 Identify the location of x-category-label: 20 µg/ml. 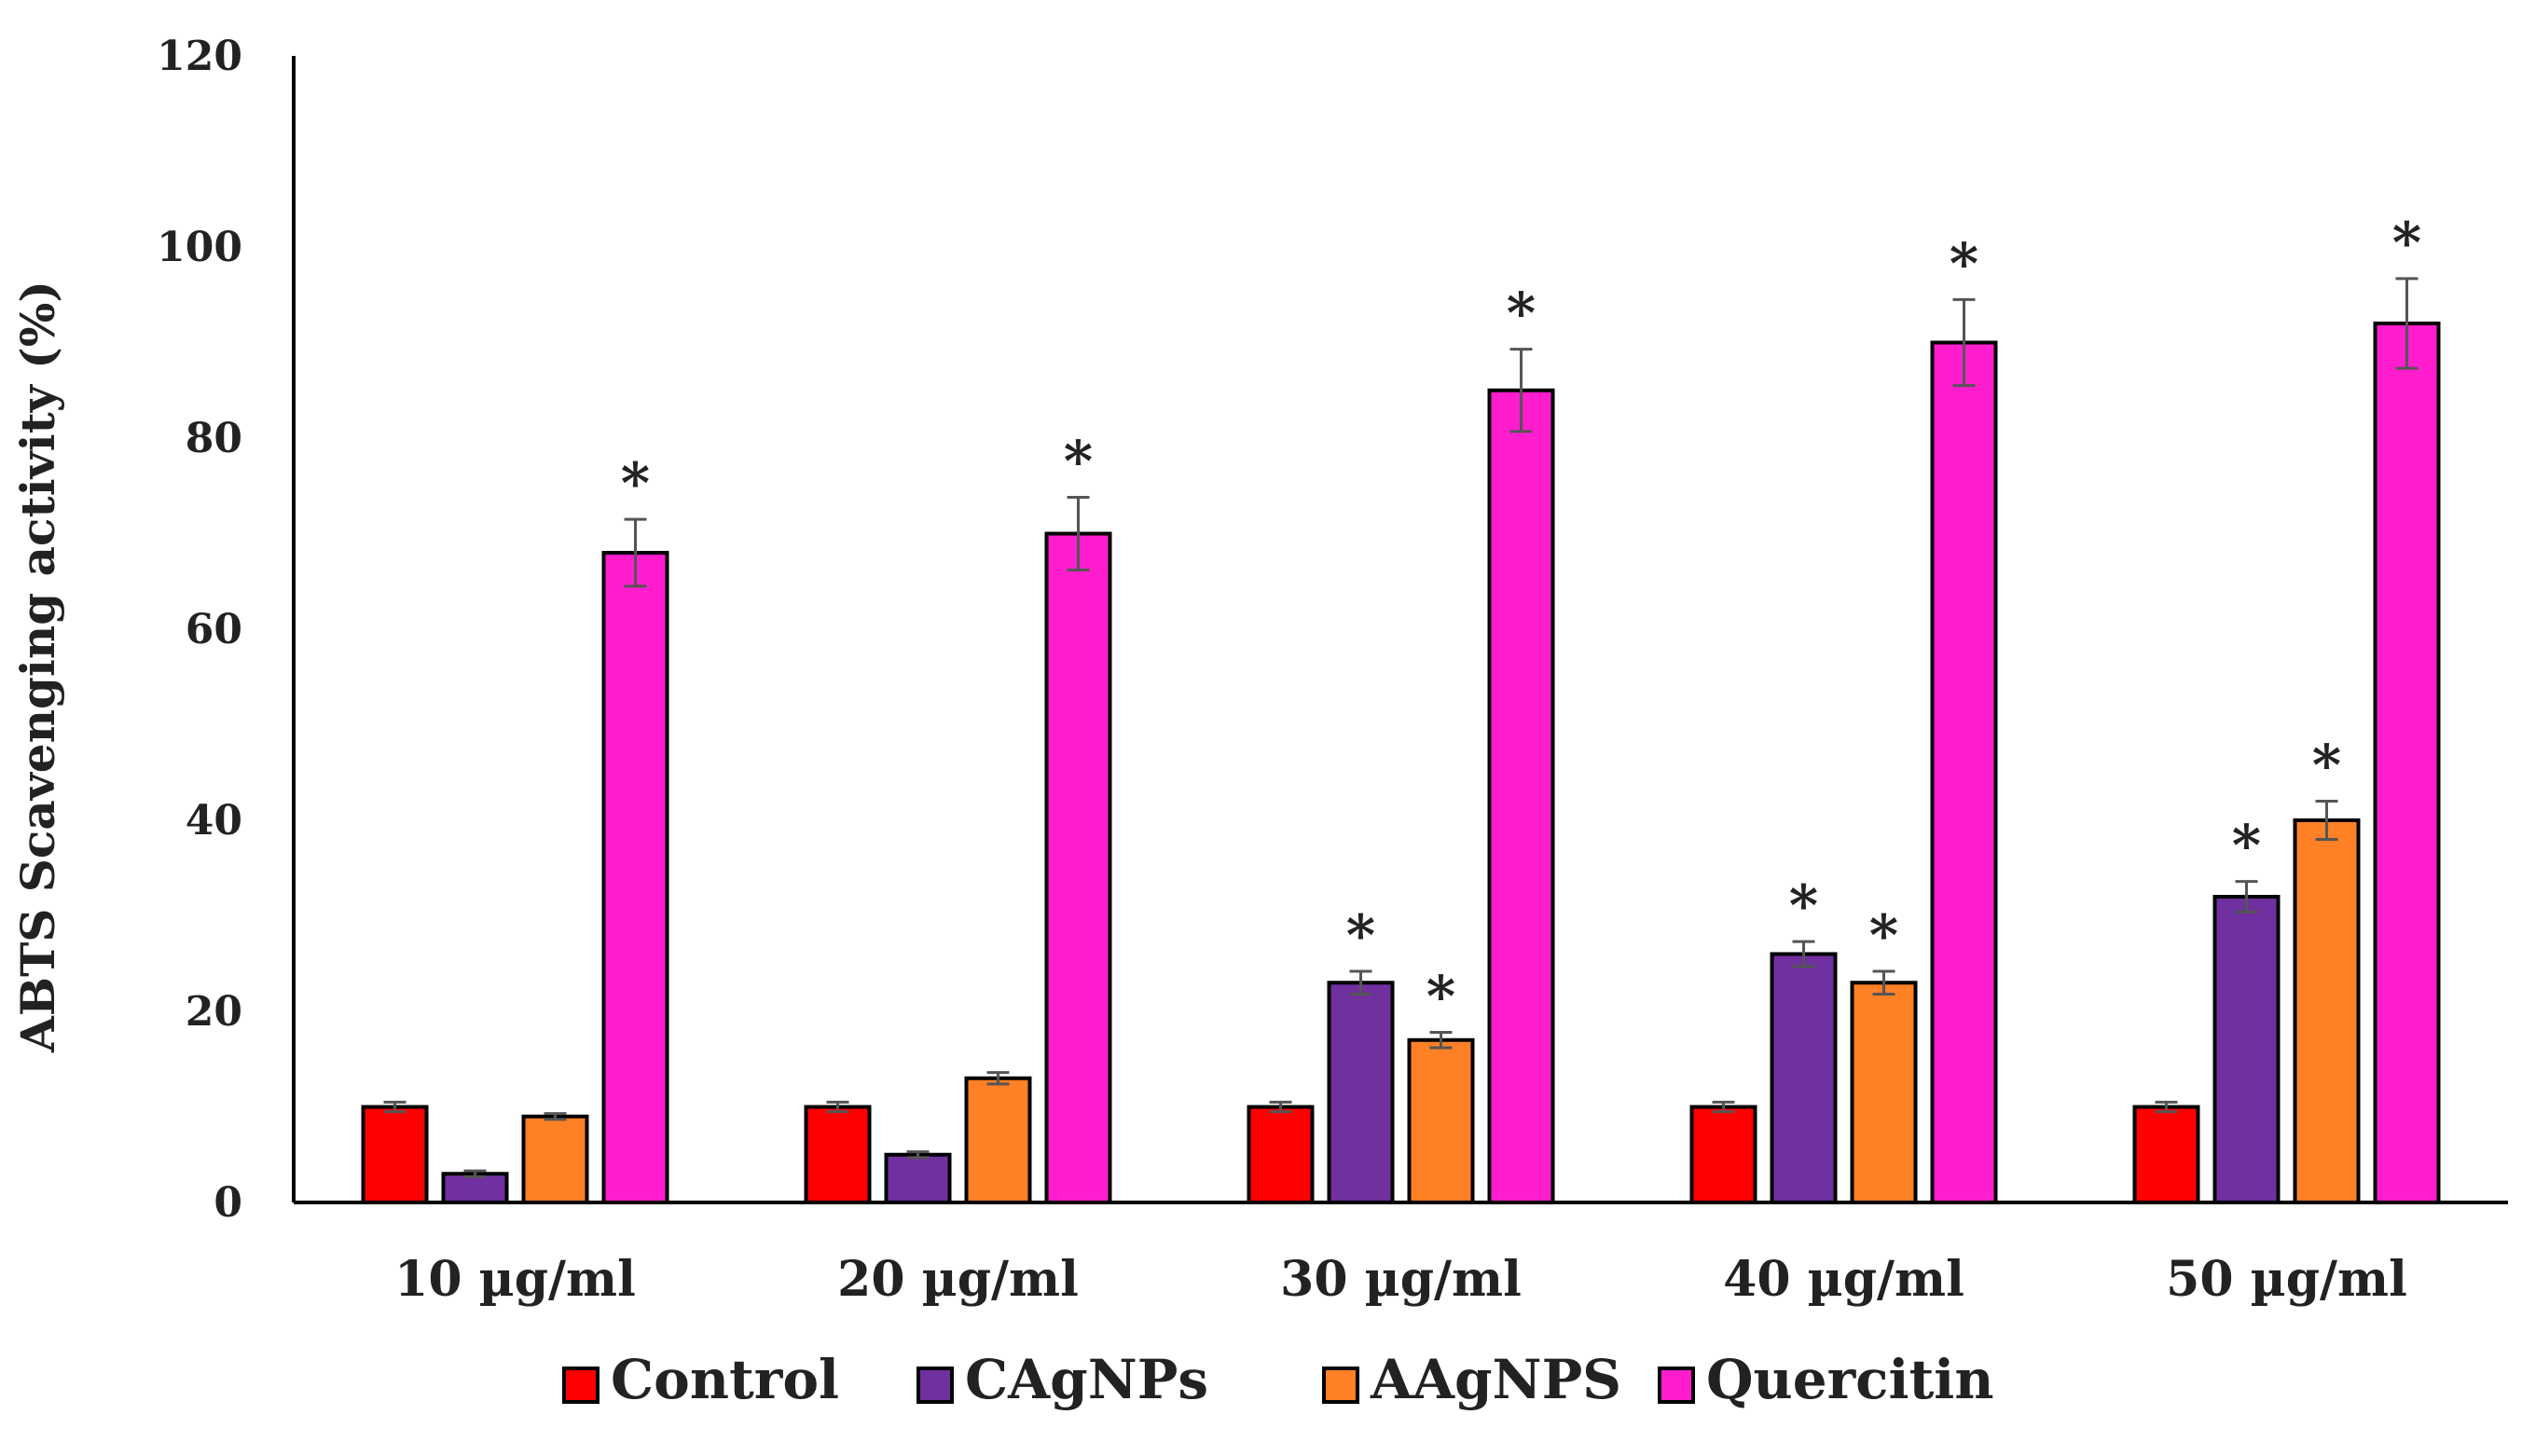
(958, 1279).